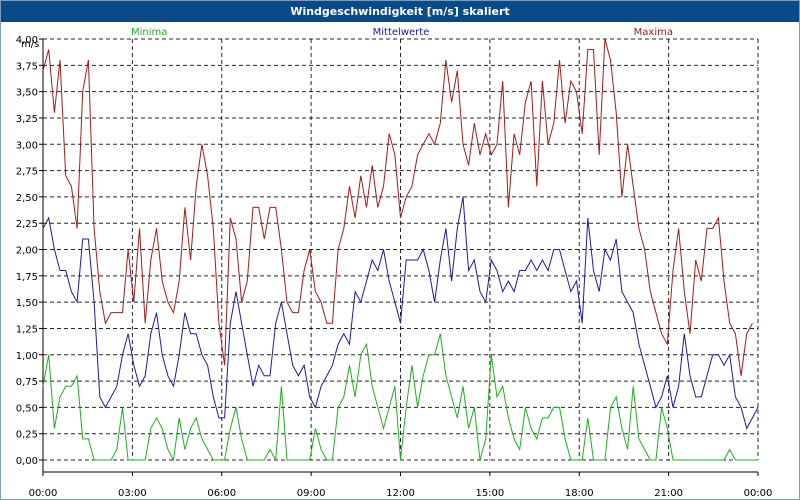 This screenshot has width=800, height=500. Describe the element at coordinates (132, 493) in the screenshot. I see `x-tick-time: 03:00` at that location.